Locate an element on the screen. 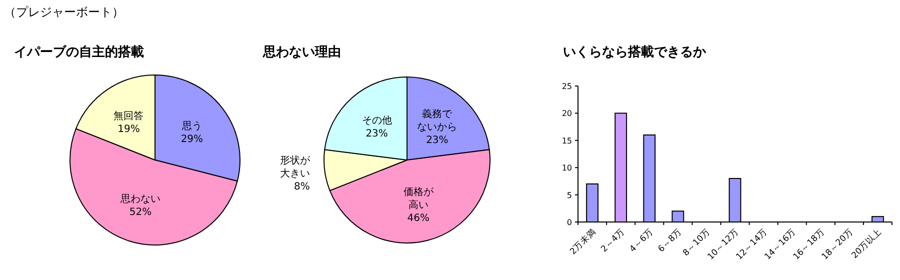 This screenshot has height=280, width=900. y-tick-label: 25 is located at coordinates (567, 86).